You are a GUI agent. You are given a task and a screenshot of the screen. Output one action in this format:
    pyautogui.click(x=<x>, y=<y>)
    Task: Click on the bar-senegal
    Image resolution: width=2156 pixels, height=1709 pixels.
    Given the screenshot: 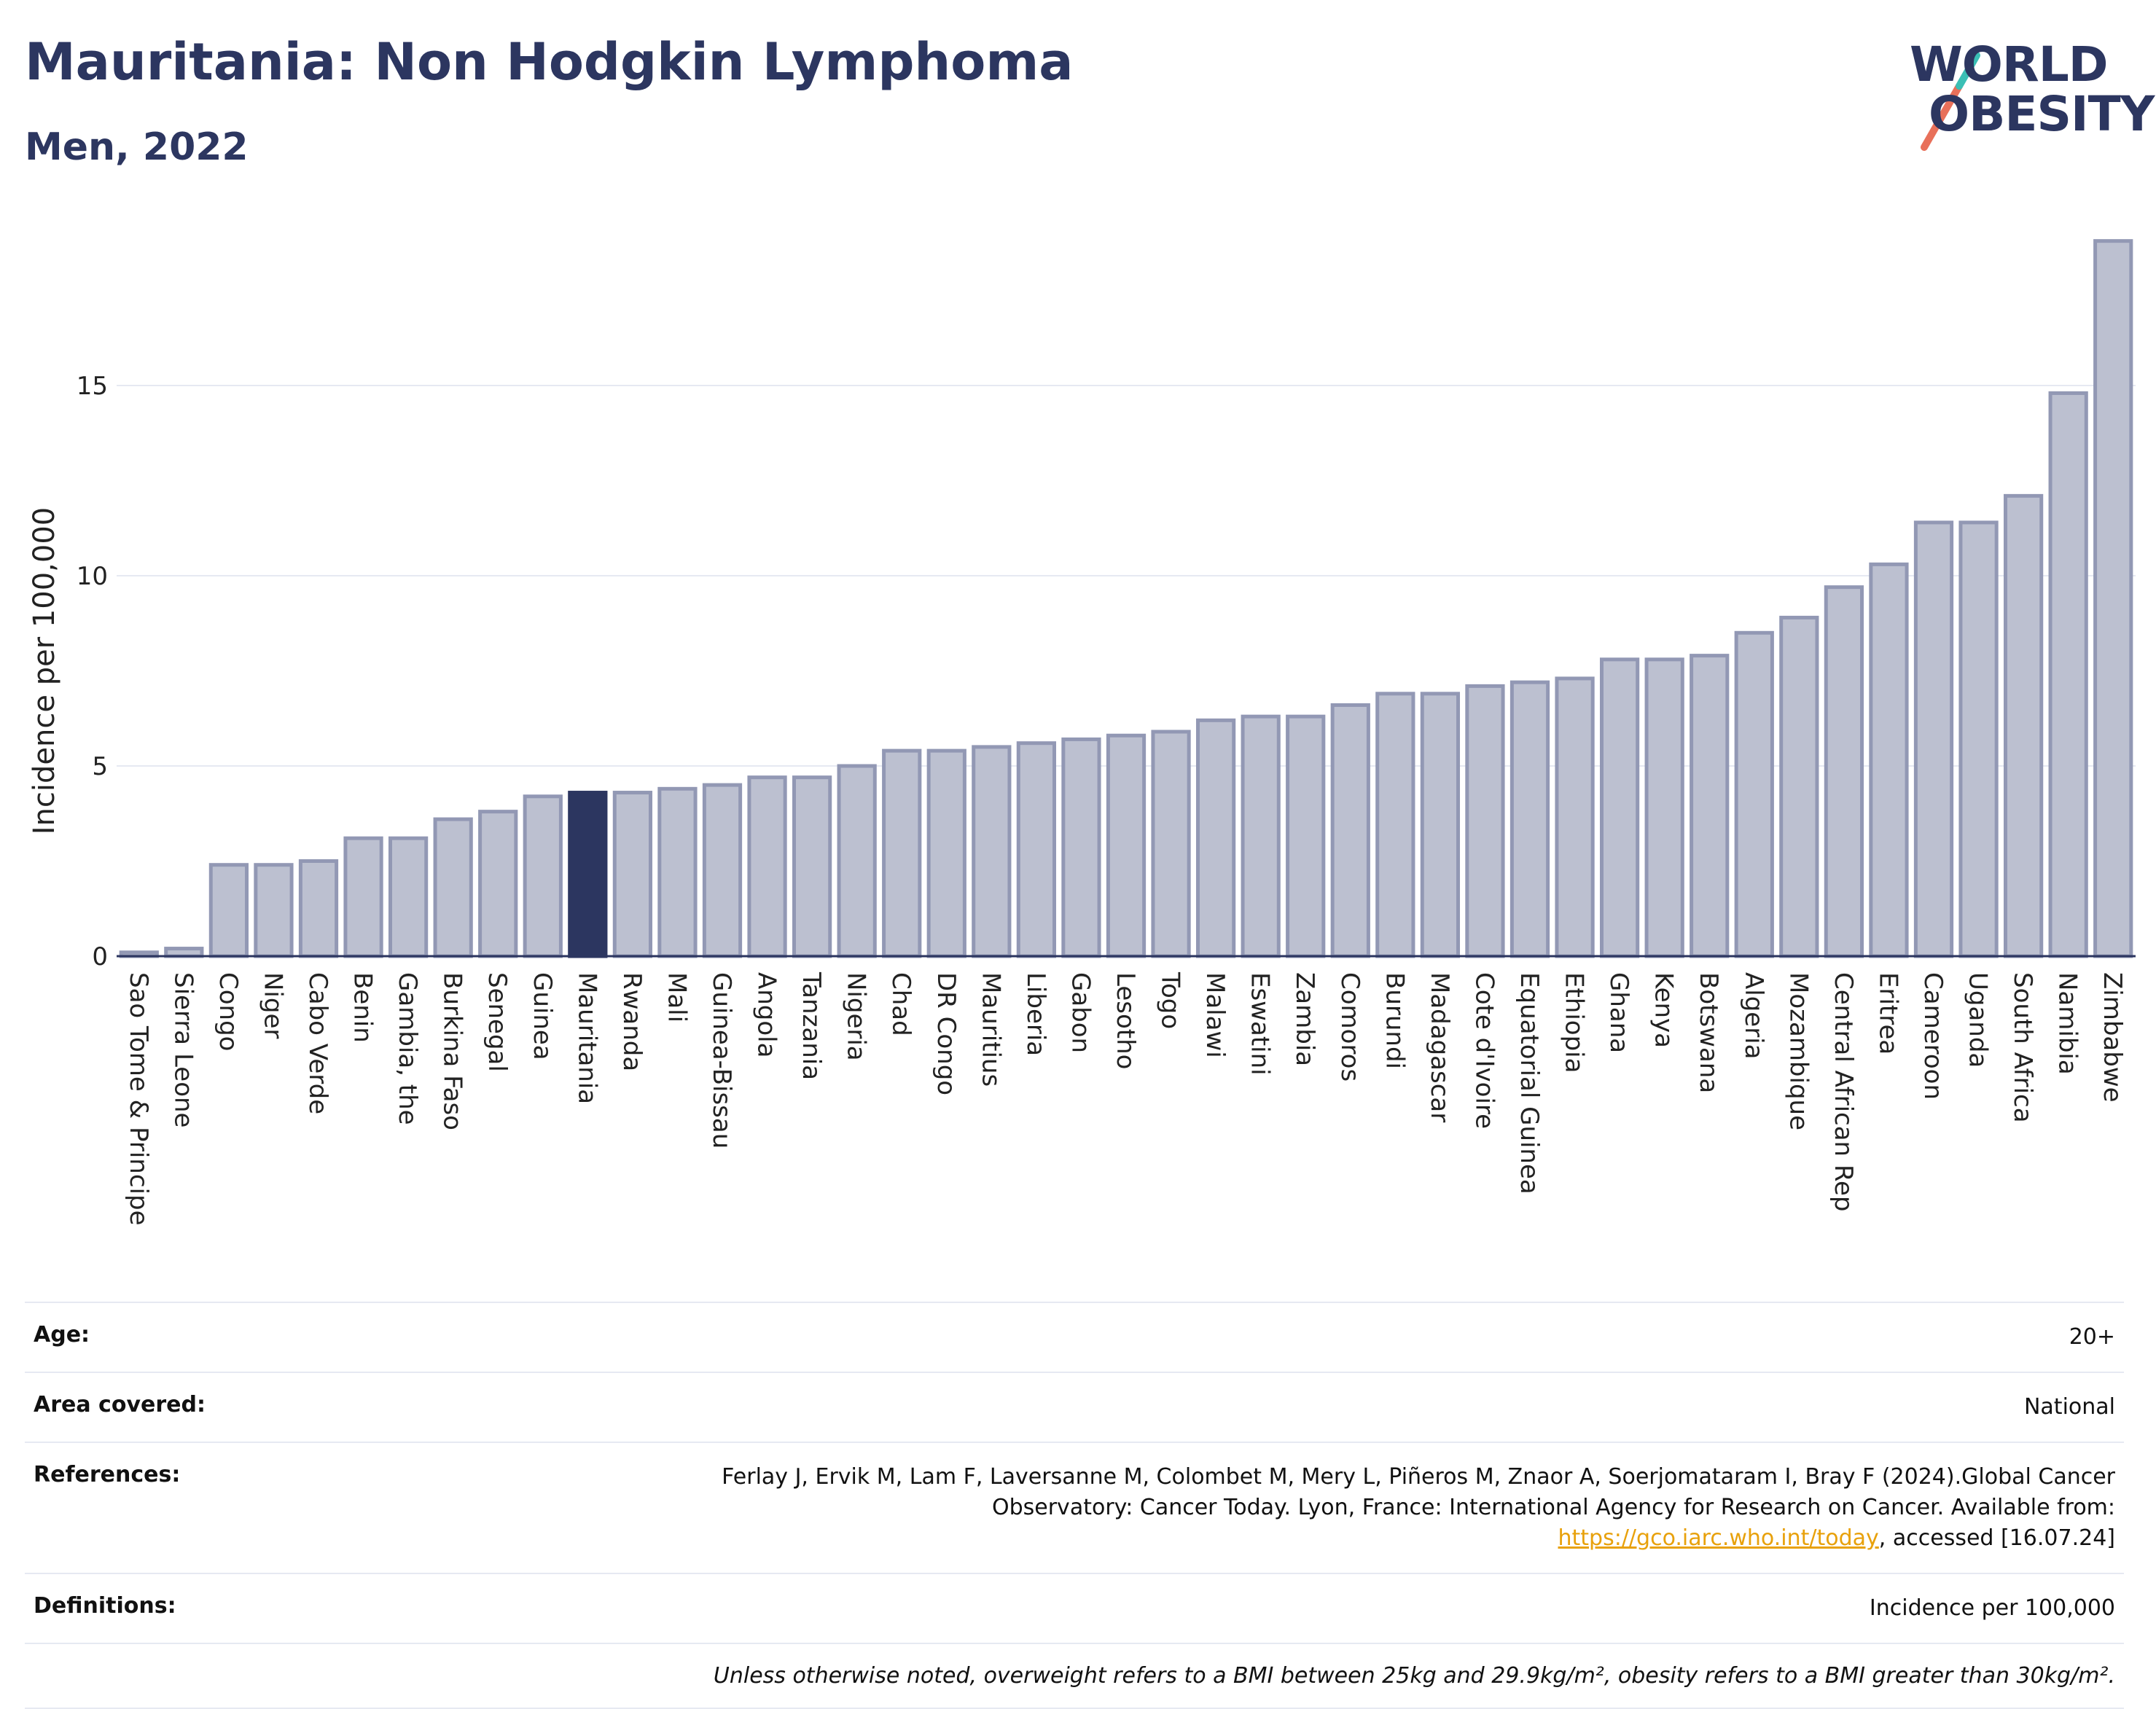 What is the action you would take?
    pyautogui.click(x=498, y=884)
    